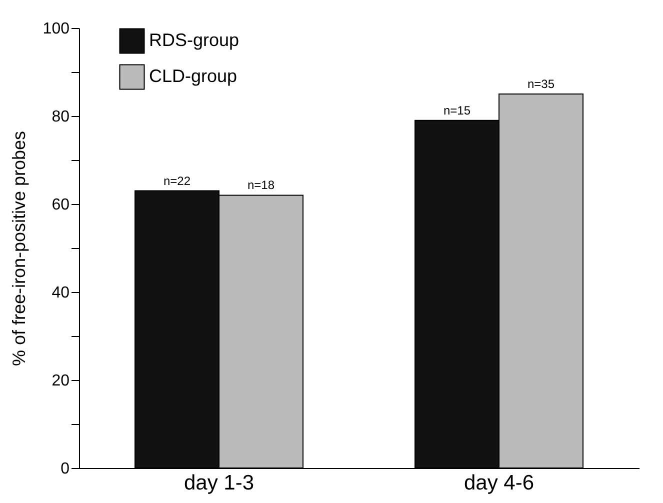 This screenshot has height=503, width=663. Describe the element at coordinates (56, 29) in the screenshot. I see `y-tick-label: 100` at that location.